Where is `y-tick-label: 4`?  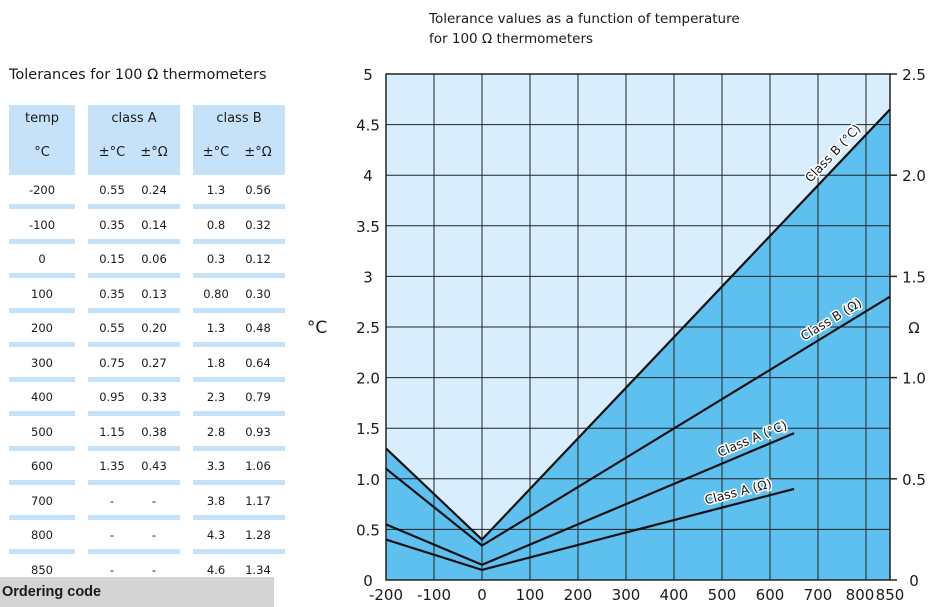 y-tick-label: 4 is located at coordinates (368, 176).